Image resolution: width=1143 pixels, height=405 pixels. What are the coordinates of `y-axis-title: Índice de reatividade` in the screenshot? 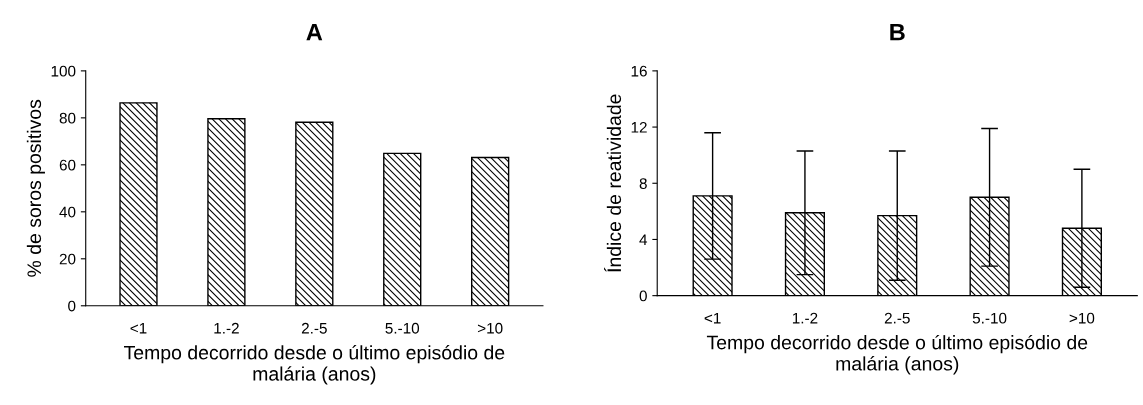 It's located at (613, 183).